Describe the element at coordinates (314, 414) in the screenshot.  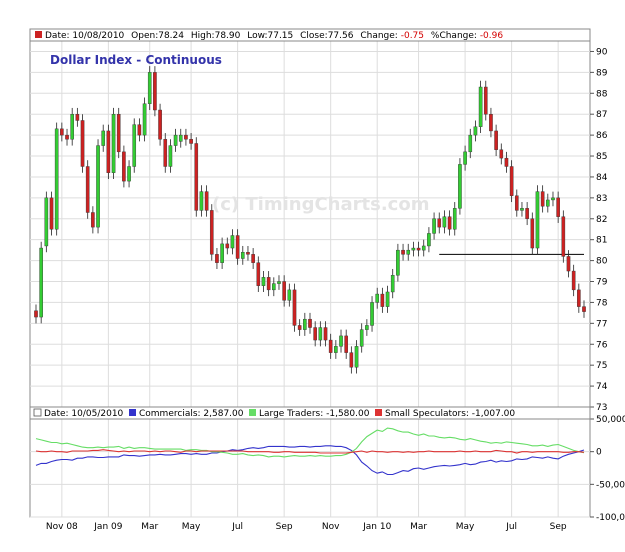
I see `cot-header-large: Large Traders: -1,580.00` at that location.